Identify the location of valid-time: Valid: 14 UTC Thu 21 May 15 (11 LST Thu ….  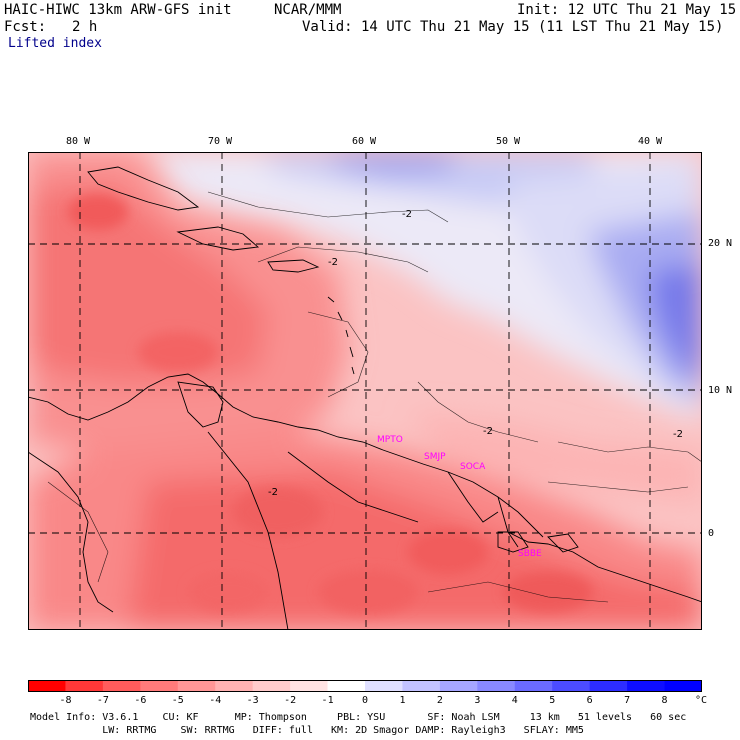
(513, 27).